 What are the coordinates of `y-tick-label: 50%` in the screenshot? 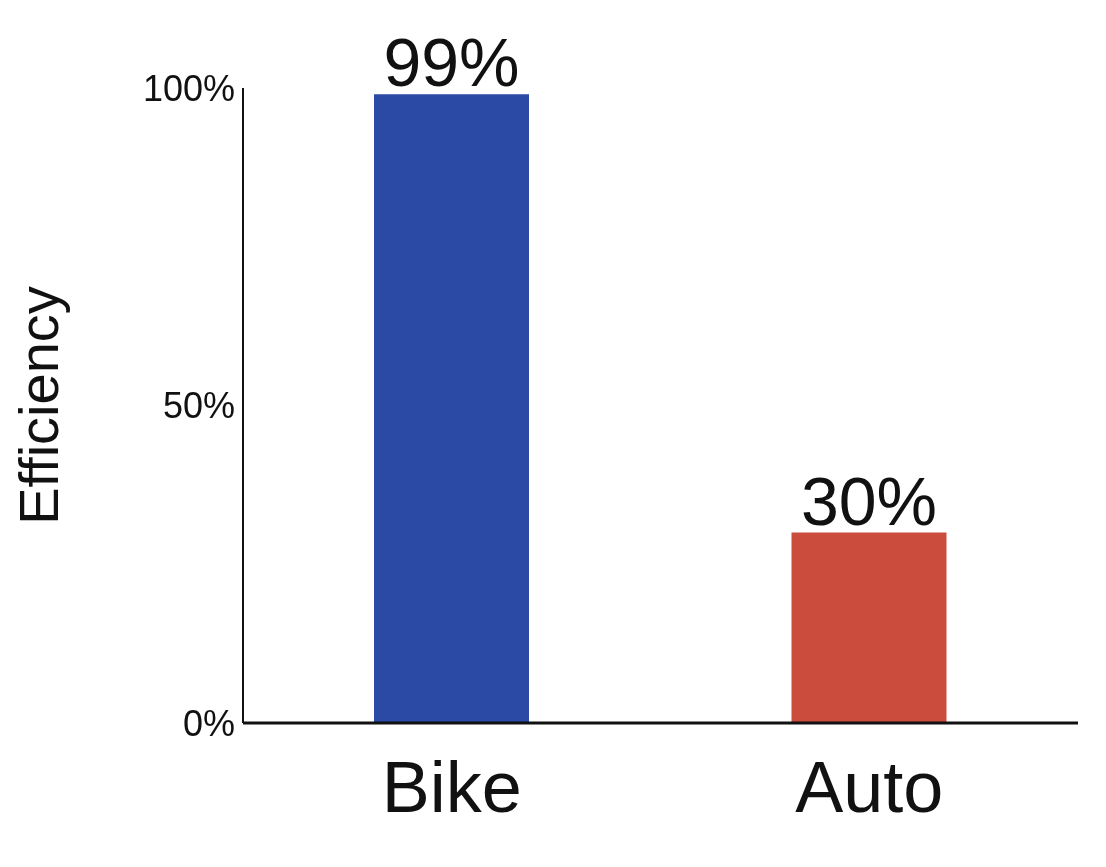 It's located at (198, 406).